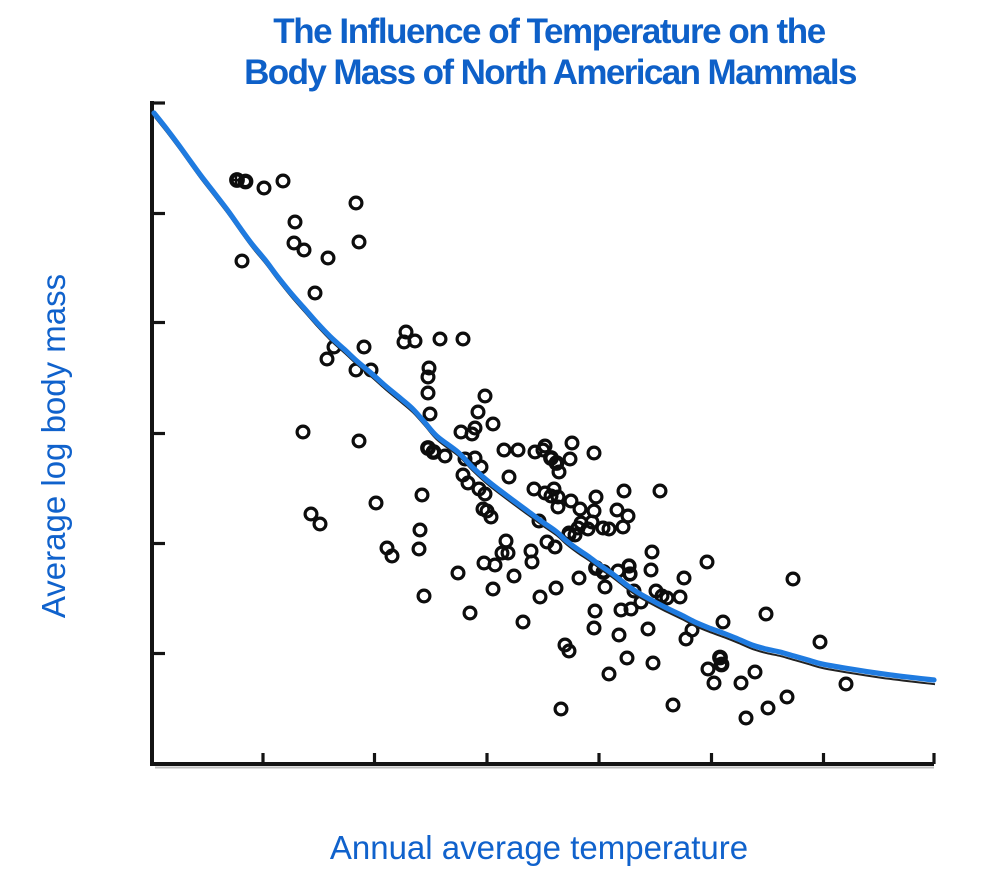 The image size is (991, 890). Describe the element at coordinates (549, 31) in the screenshot. I see `svg-text:The Influence of Temperature o: The Influence of Temperature on the` at that location.